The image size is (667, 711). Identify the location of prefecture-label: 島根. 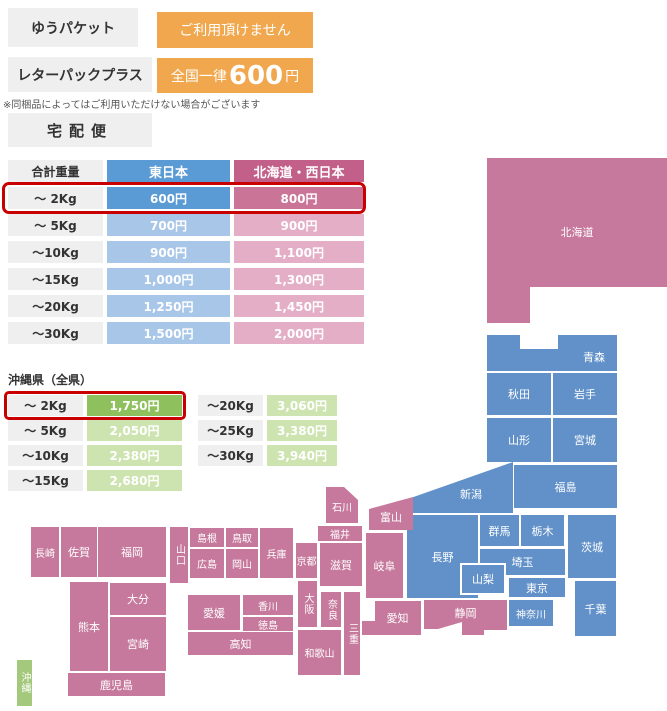
(207, 539).